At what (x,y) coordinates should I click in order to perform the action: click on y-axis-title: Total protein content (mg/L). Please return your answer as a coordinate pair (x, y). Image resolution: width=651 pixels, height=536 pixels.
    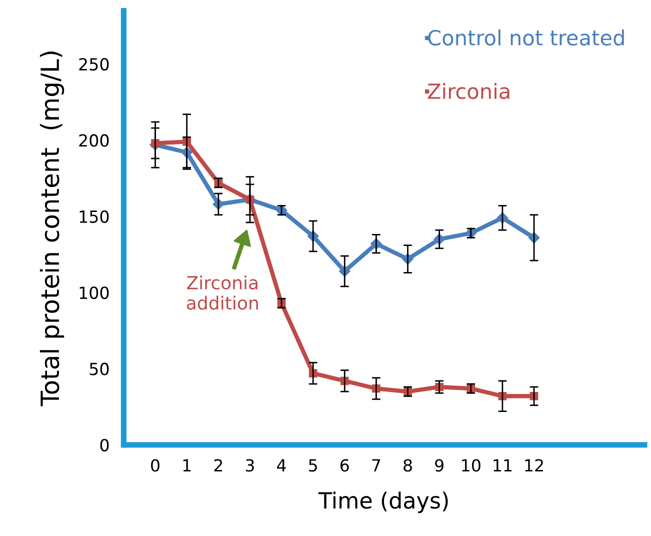
    Looking at the image, I should click on (52, 229).